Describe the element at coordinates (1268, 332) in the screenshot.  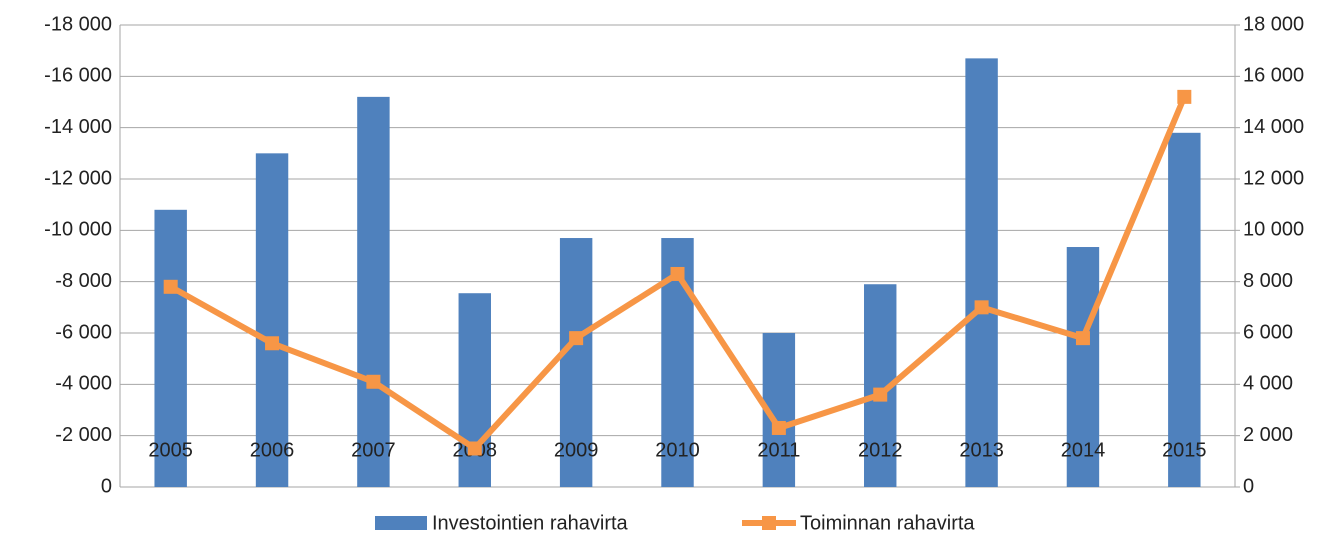
I see `y2-tick-label: 6 000` at that location.